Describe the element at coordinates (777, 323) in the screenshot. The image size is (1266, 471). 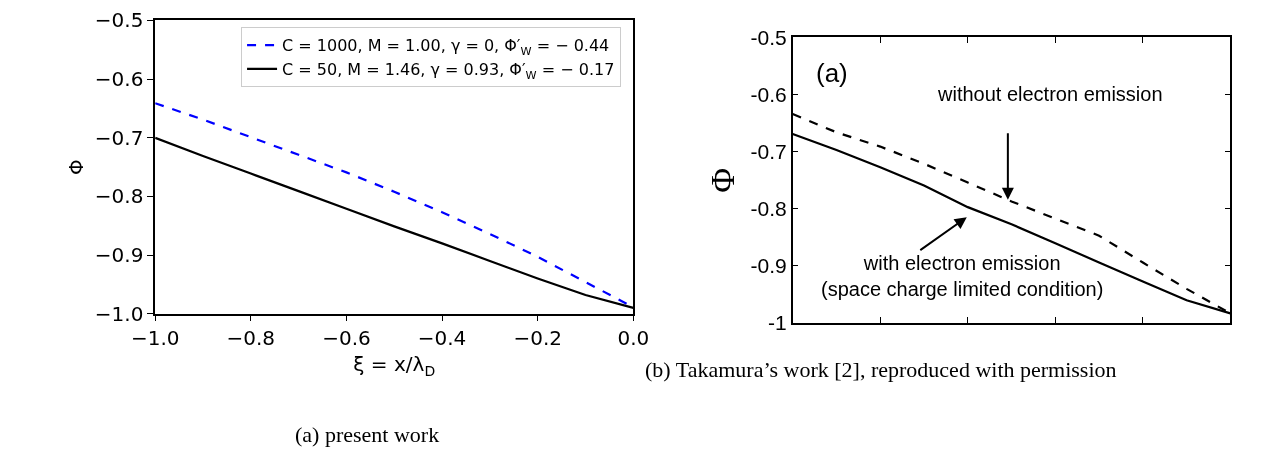
I see `y-tick-label: -1` at that location.